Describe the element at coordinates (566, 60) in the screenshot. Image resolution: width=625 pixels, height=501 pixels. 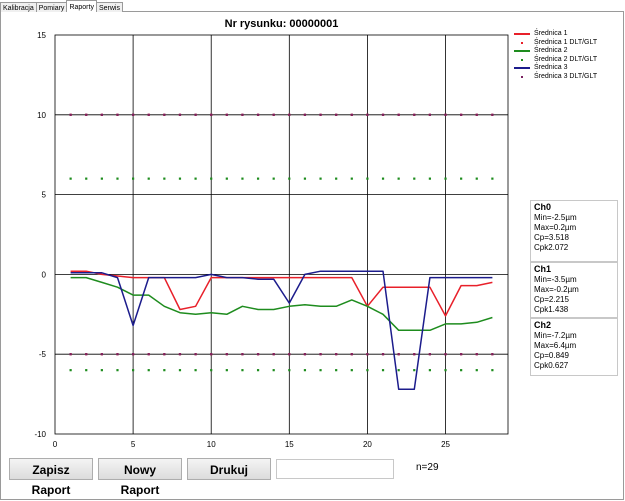
I see `legend-item: Średnica 2 DLT/GLT` at that location.